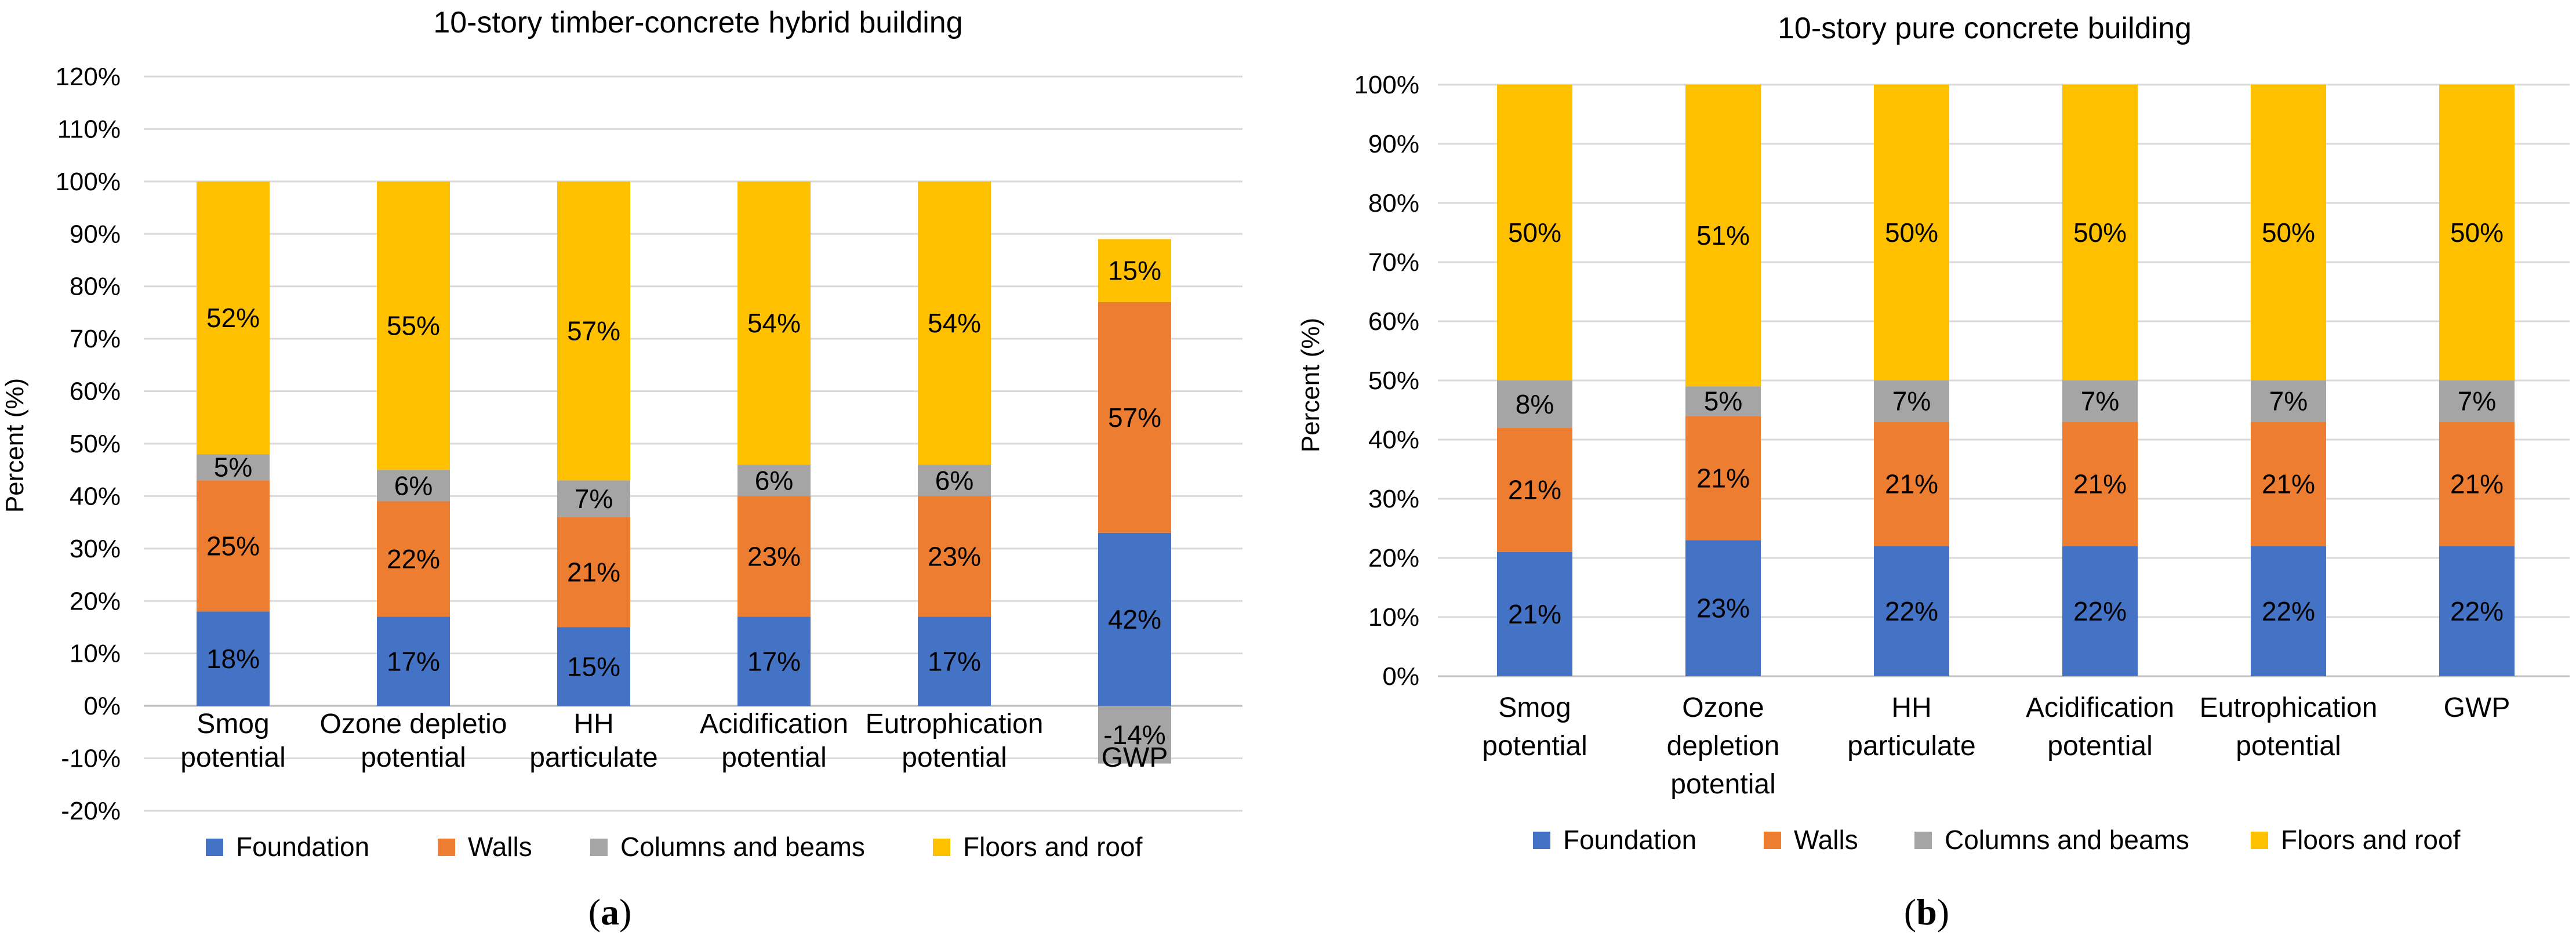  Describe the element at coordinates (774, 724) in the screenshot. I see `category-label: Acidification` at that location.